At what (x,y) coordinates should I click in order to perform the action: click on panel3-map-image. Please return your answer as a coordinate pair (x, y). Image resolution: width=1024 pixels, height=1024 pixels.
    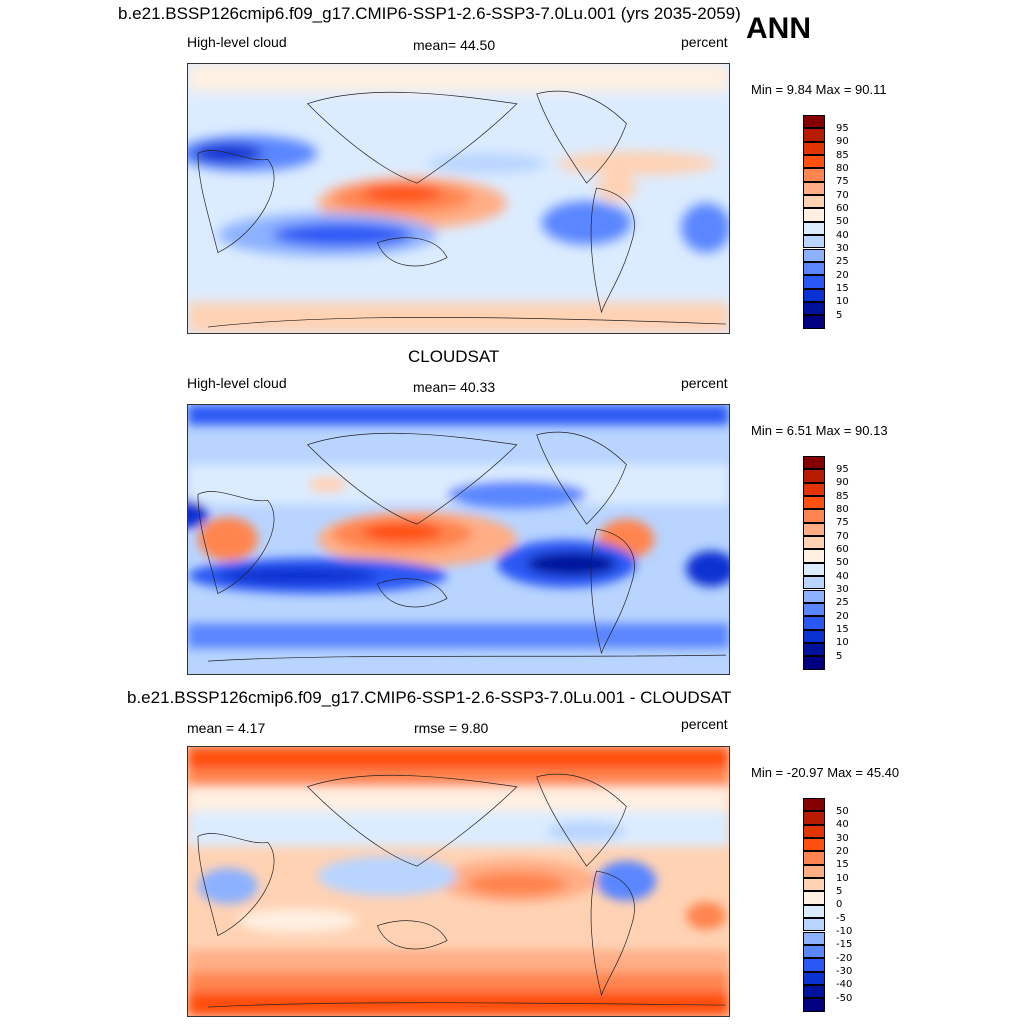
    Looking at the image, I should click on (458, 881).